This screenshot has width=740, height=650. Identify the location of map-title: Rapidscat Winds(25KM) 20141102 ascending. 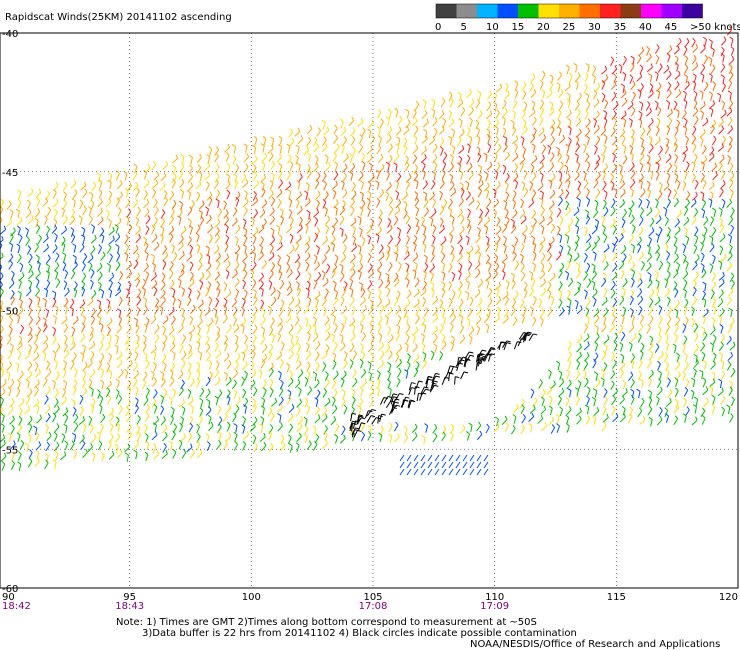
(118, 17).